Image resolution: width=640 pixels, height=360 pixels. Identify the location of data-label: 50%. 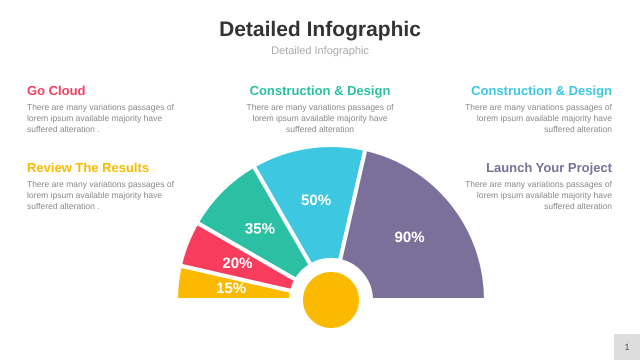
(316, 201).